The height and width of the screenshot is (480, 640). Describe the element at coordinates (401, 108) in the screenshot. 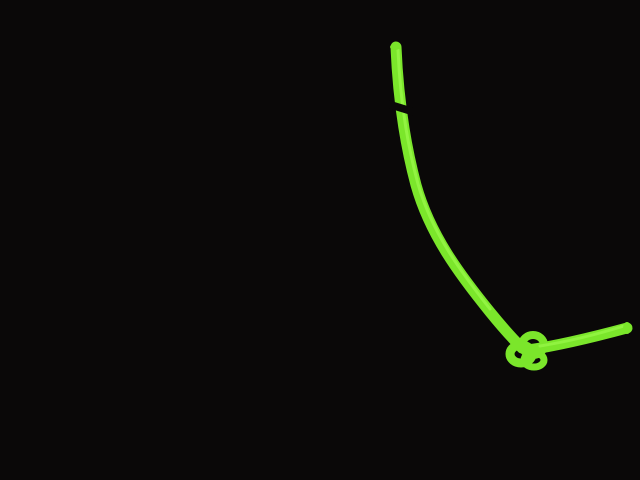

I see `rope-dark-band` at that location.